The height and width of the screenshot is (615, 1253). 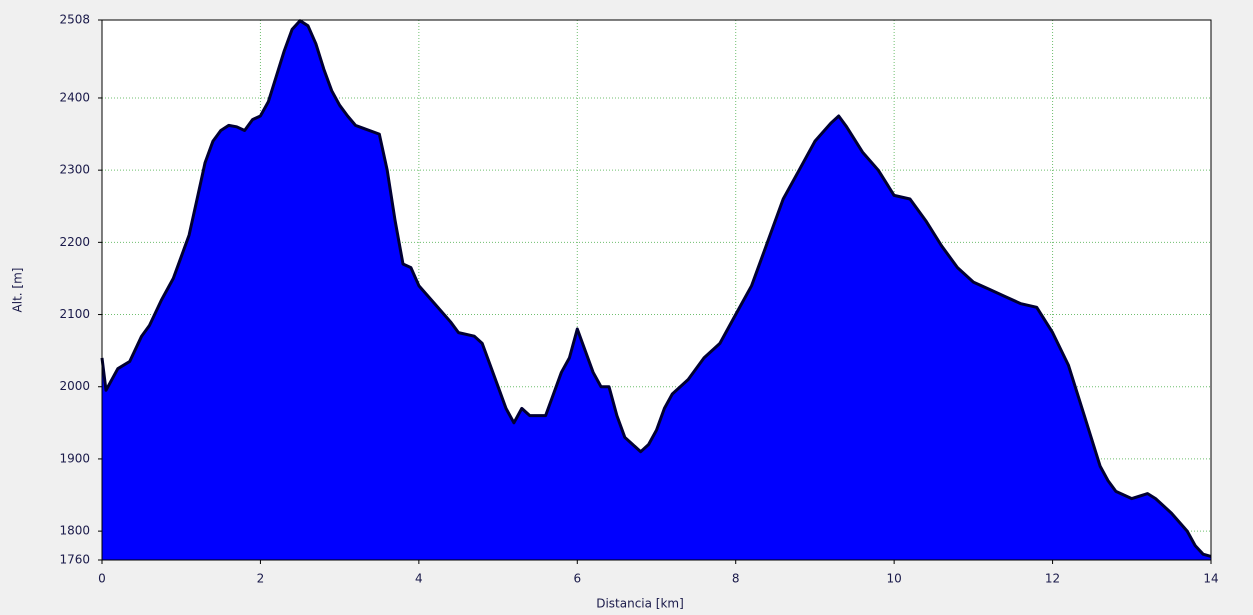 I want to click on y-tick-label: 2400, so click(x=74, y=97).